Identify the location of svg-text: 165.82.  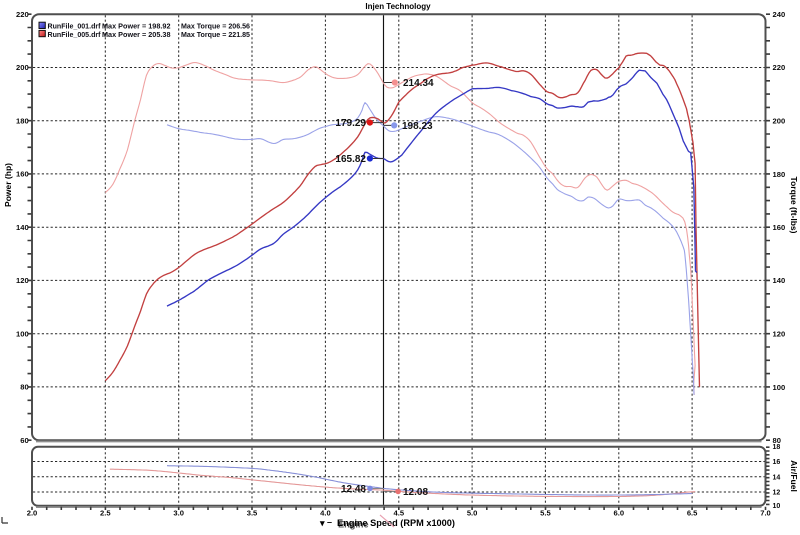
(350, 159).